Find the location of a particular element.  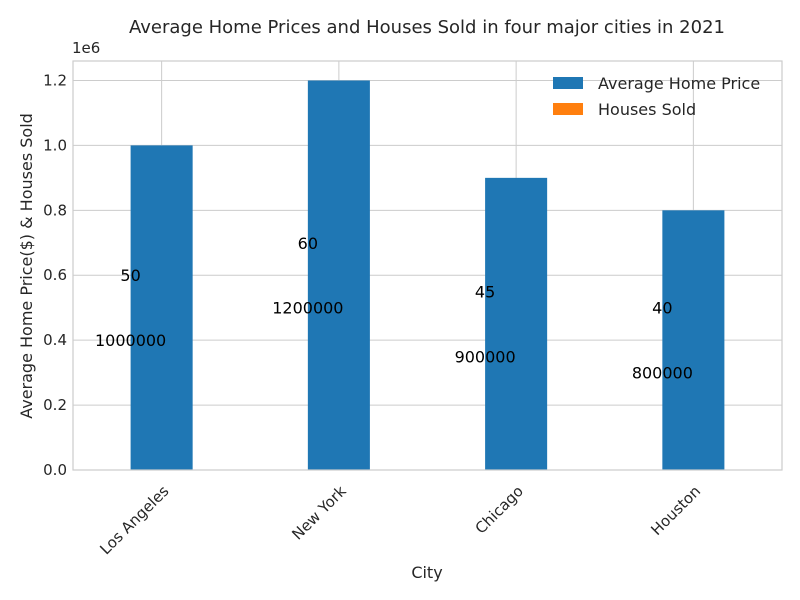

x-tick-label: New York is located at coordinates (319, 513).